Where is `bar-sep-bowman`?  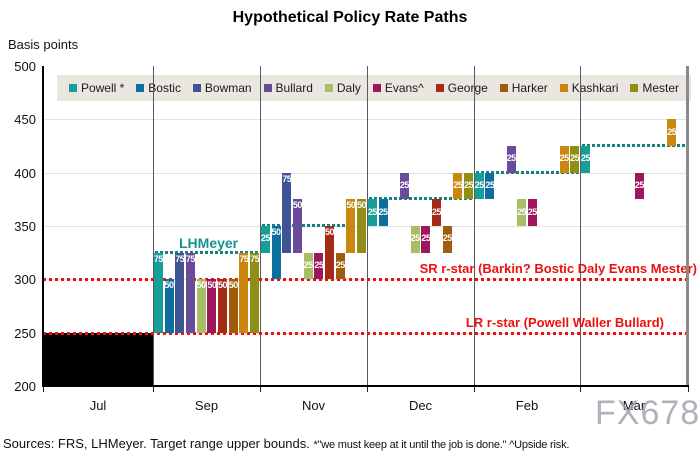
bar-sep-bowman is located at coordinates (180, 292).